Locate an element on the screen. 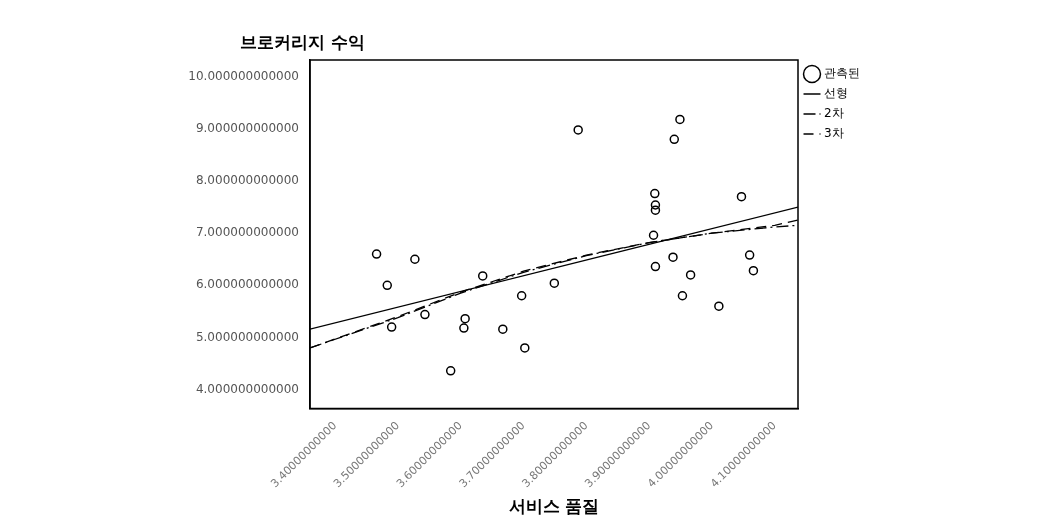 The width and height of the screenshot is (1040, 527). legend-label: 3차 is located at coordinates (834, 133).